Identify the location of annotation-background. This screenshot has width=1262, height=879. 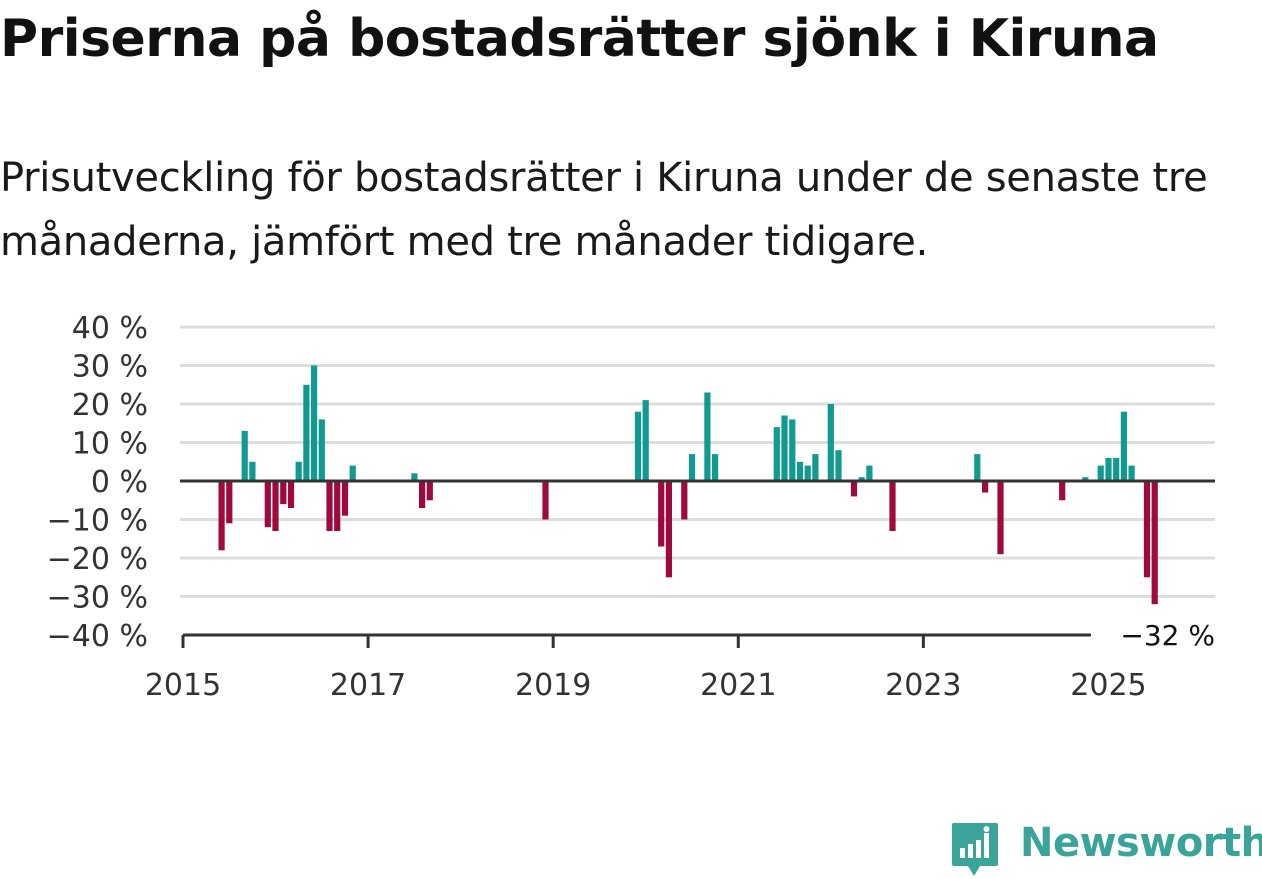
(1150, 634).